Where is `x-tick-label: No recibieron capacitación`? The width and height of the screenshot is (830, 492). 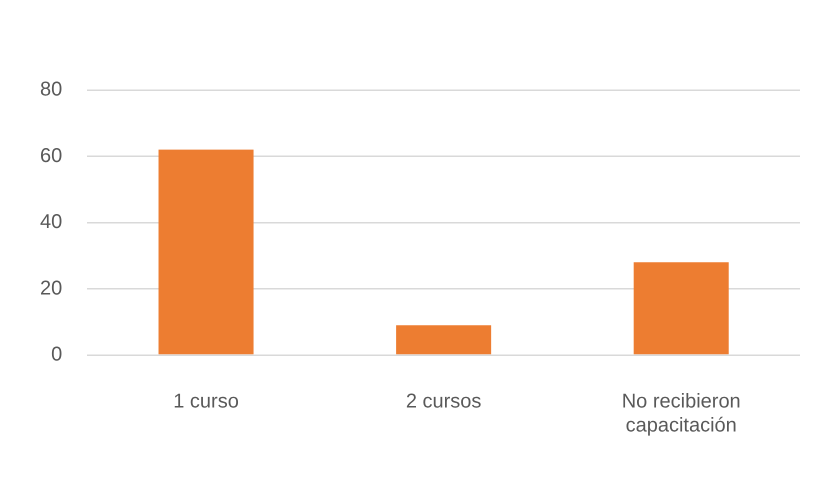
x-tick-label: No recibieron capacitación is located at coordinates (681, 413).